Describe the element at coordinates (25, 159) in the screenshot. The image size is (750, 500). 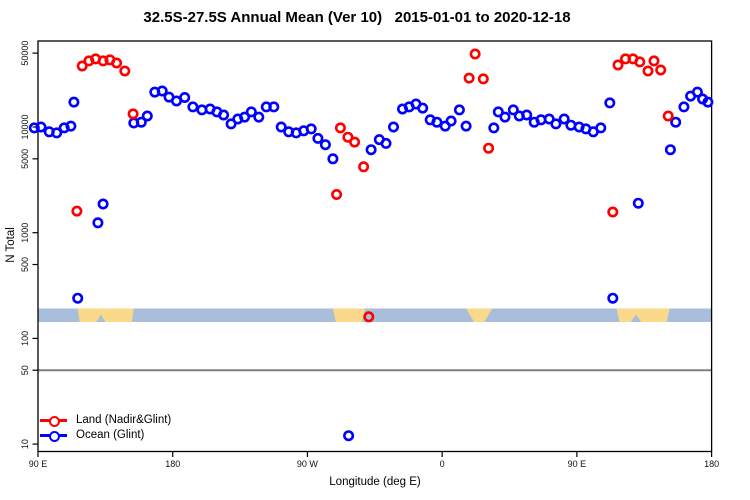
I see `y-tick-label: 5000` at that location.